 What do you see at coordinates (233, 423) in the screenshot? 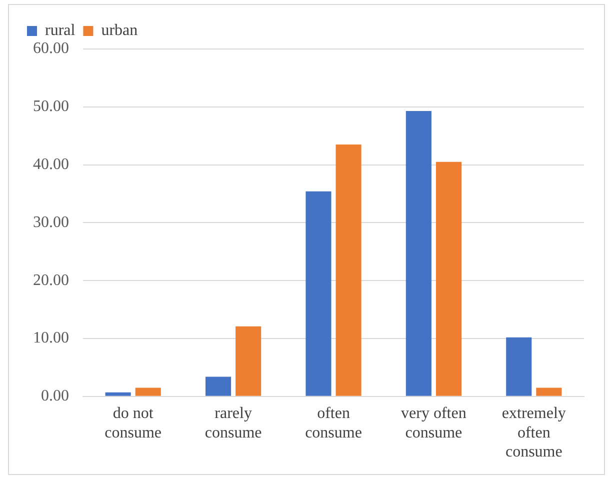
I see `x-tick-label: rarely consume` at bounding box center [233, 423].